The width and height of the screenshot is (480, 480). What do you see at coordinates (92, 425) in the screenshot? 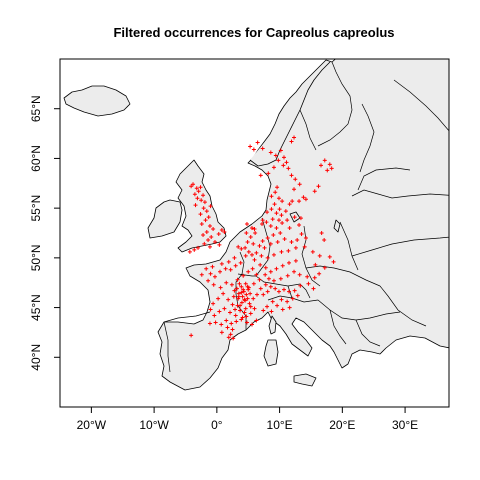
I see `x-tick-label: 20°W` at bounding box center [92, 425].